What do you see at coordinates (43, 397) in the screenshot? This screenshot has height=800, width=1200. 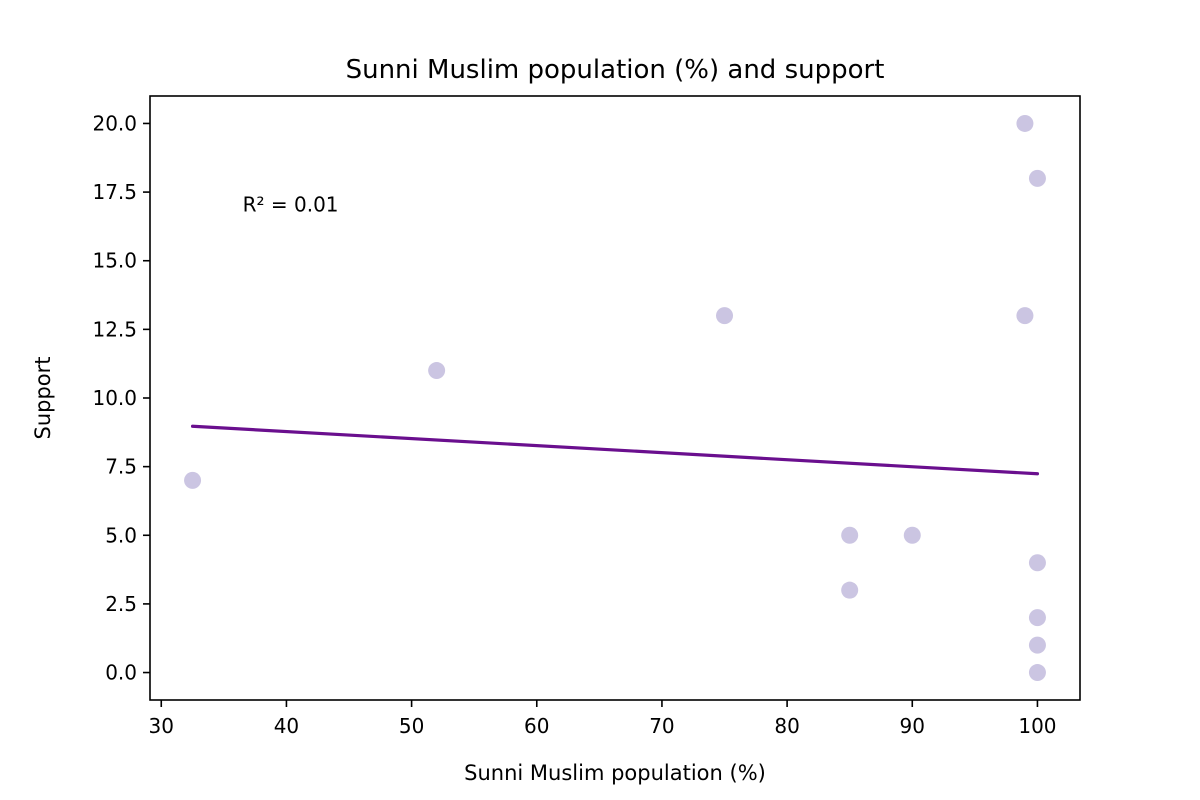 I see `y-axis-label: Support` at bounding box center [43, 397].